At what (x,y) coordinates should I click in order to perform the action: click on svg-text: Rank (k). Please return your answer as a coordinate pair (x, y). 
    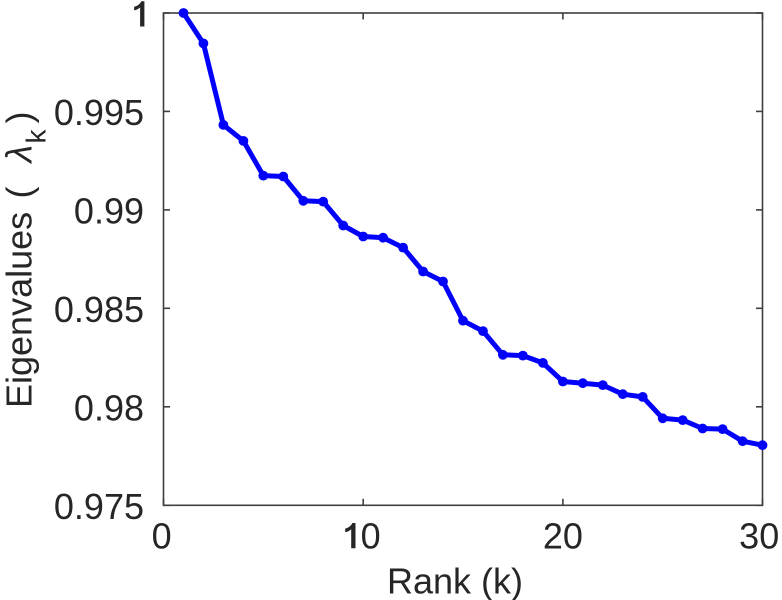
    Looking at the image, I should click on (455, 580).